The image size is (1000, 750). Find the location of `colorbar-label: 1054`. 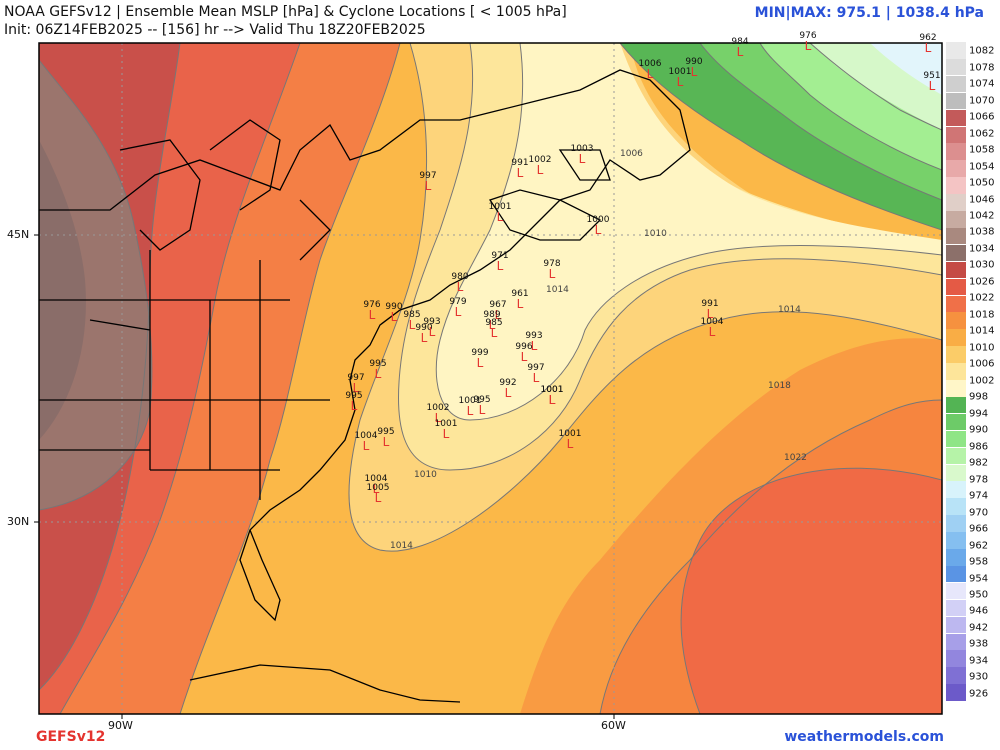

colorbar-label: 1054 is located at coordinates (982, 167).